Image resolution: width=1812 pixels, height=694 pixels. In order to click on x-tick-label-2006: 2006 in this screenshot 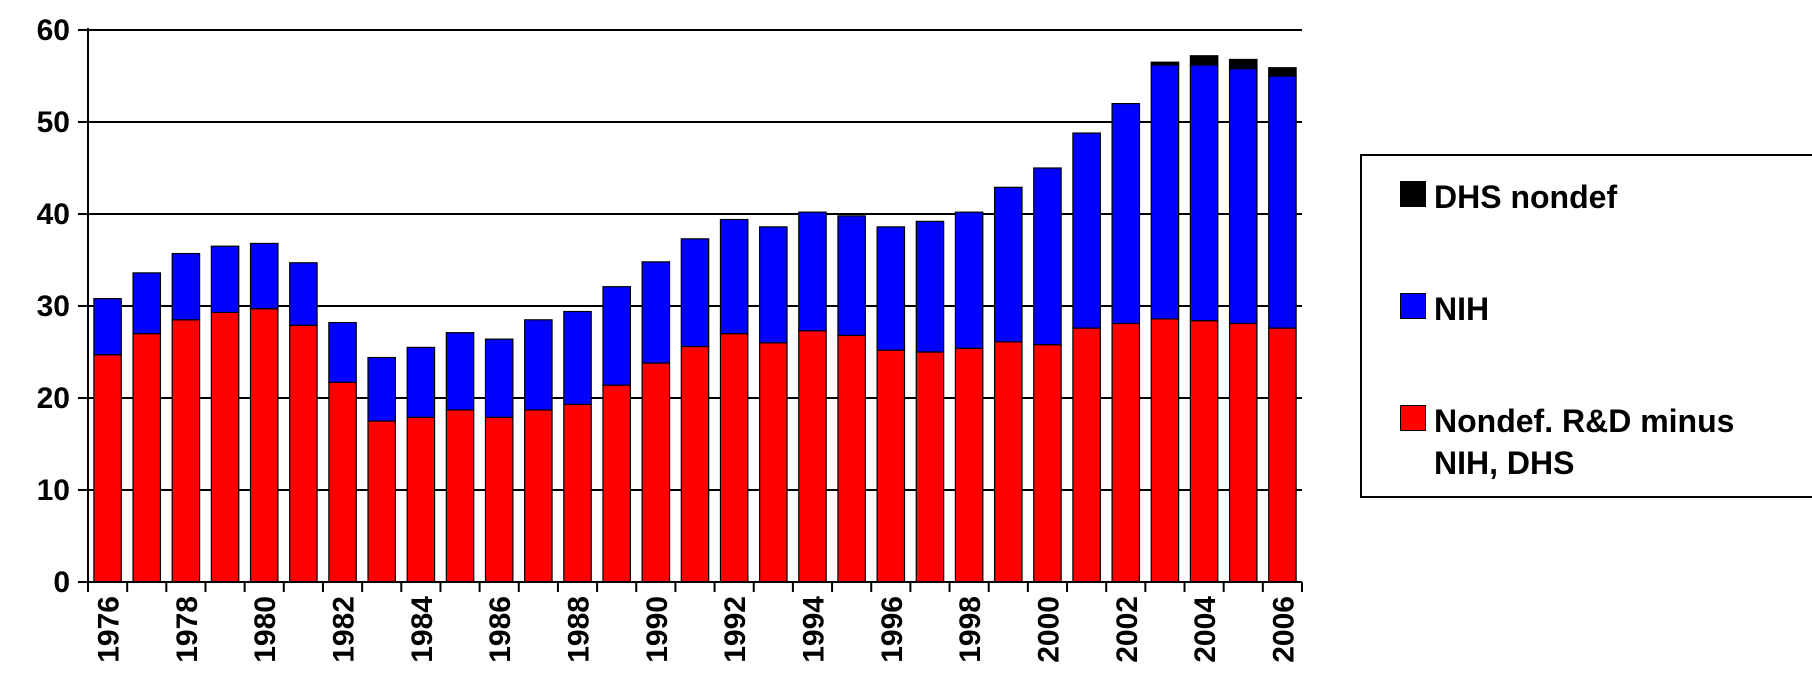, I will do `click(1283, 629)`.